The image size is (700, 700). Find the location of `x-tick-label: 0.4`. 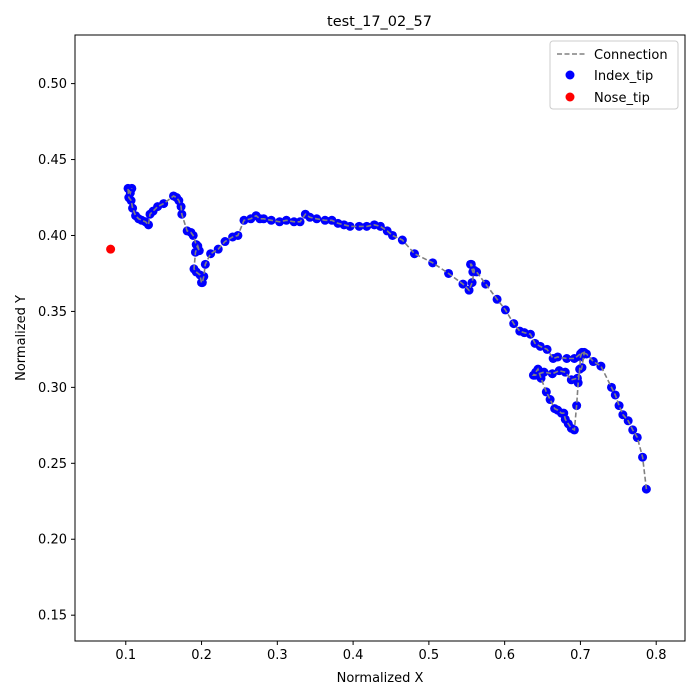

x-tick-label: 0.4 is located at coordinates (353, 655).